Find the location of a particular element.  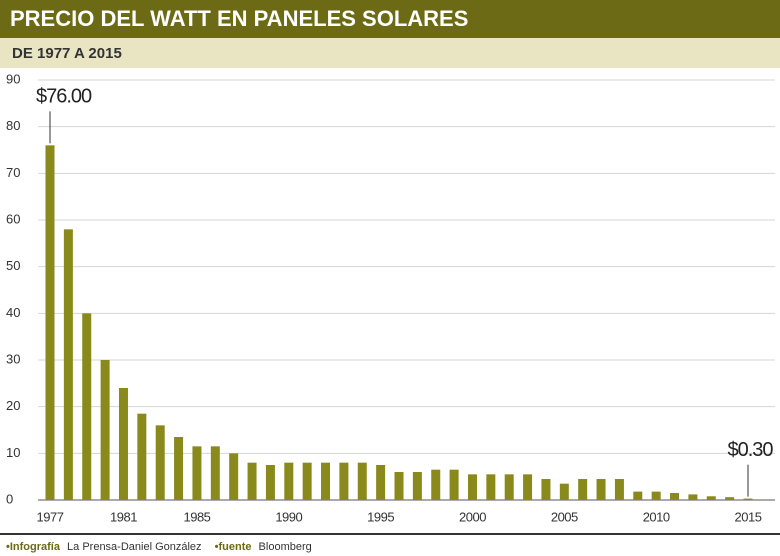

title-bar is located at coordinates (390, 19).